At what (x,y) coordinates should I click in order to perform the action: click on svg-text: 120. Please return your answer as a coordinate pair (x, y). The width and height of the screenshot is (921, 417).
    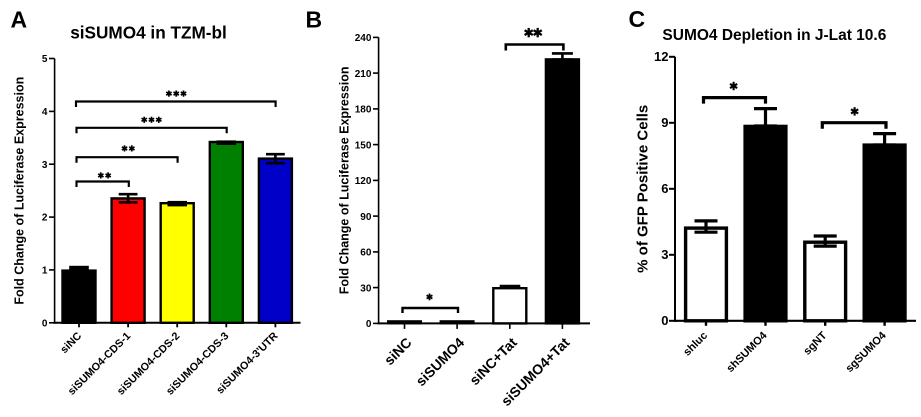
    Looking at the image, I should click on (363, 181).